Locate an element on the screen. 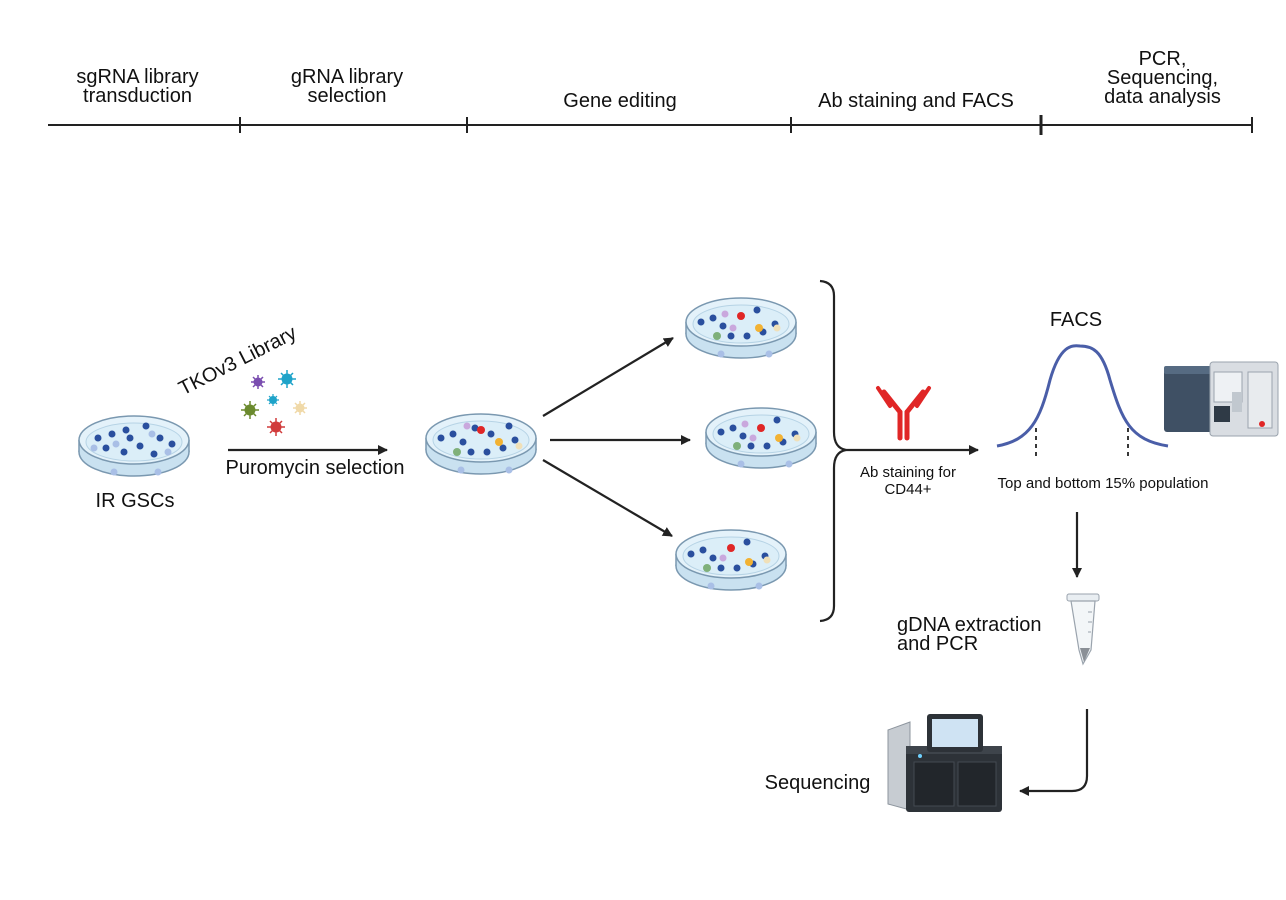 Image resolution: width=1286 pixels, height=900 pixels. microcentrifuge-tube-icon is located at coordinates (1083, 629).